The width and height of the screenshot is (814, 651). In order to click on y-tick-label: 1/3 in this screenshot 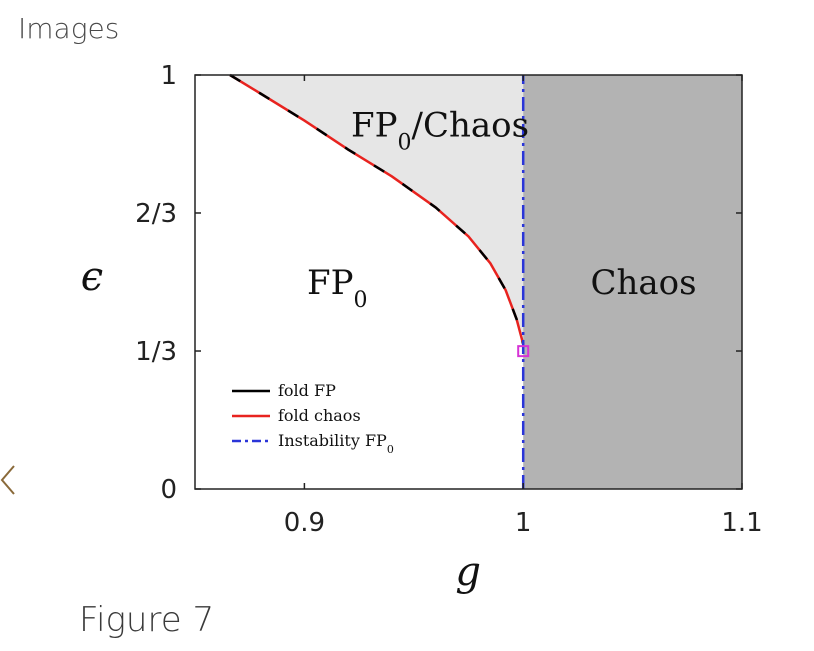, I will do `click(156, 352)`.